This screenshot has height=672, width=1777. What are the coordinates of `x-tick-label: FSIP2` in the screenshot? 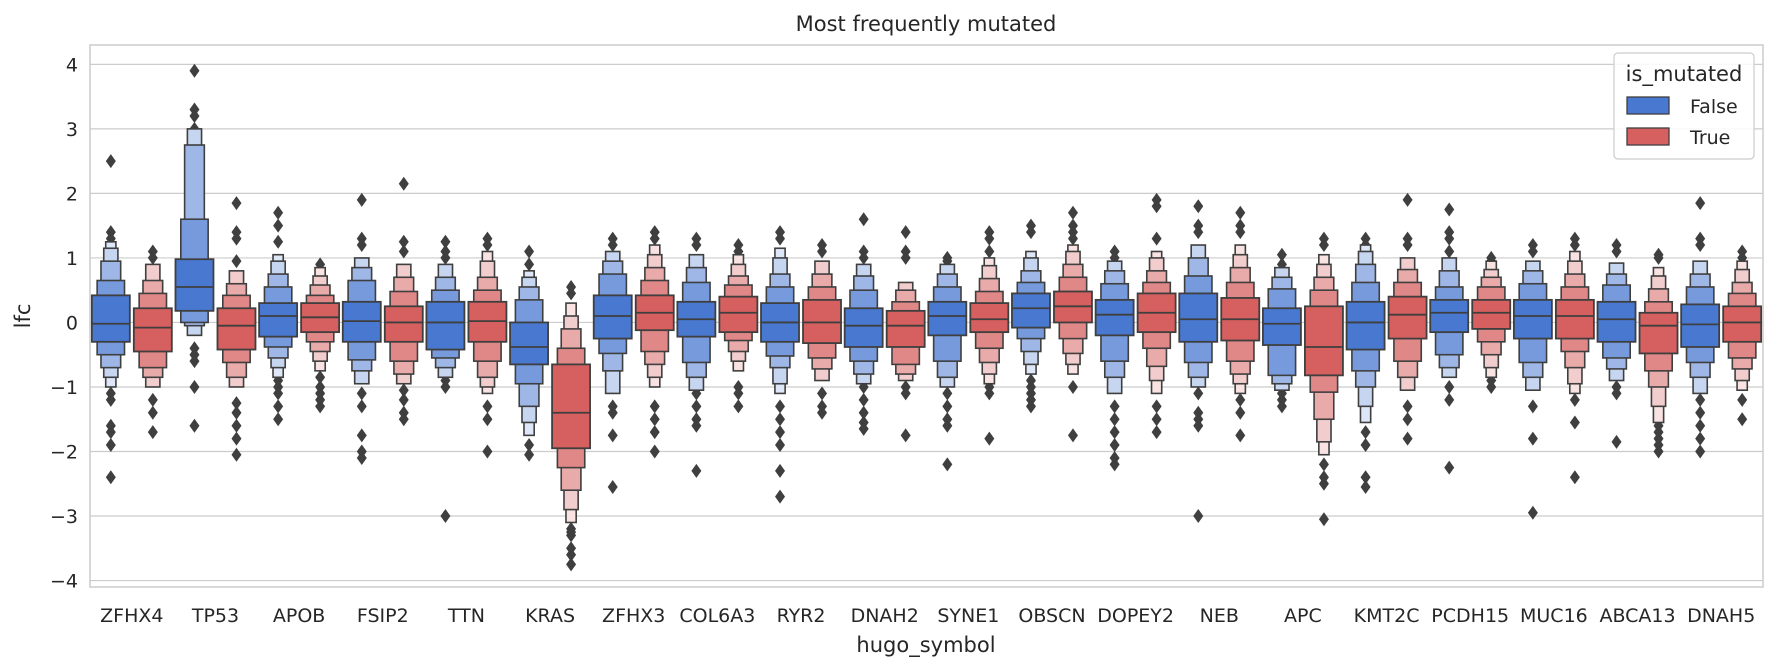 It's located at (383, 616).